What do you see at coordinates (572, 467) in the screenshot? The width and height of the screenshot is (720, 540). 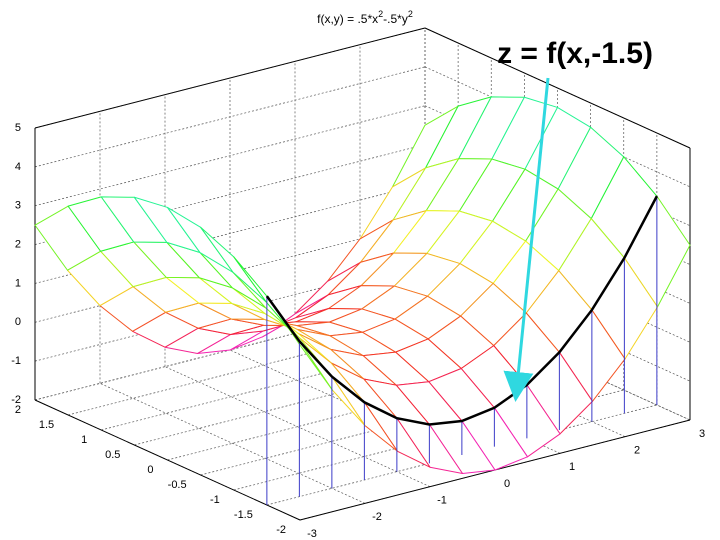 I see `x-tick-label: 1` at bounding box center [572, 467].